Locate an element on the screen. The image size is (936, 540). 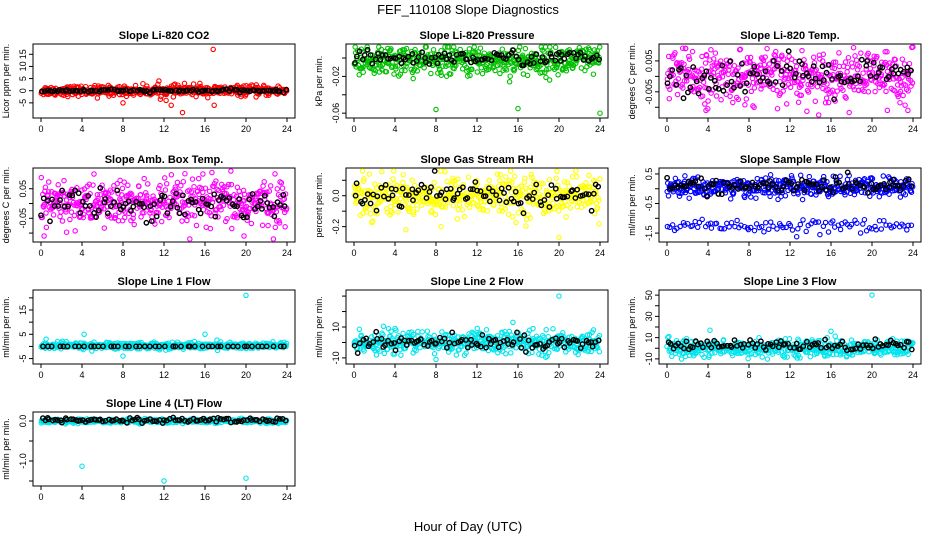
x-tick-label: 8 is located at coordinates (748, 375).